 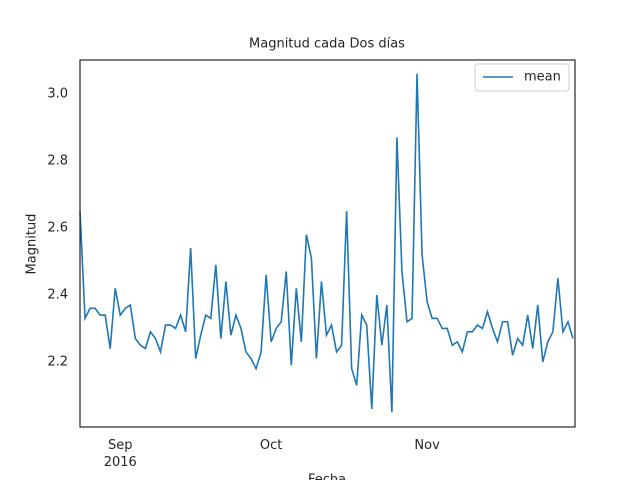 I want to click on y-tick-label: 2.6, so click(x=57, y=227).